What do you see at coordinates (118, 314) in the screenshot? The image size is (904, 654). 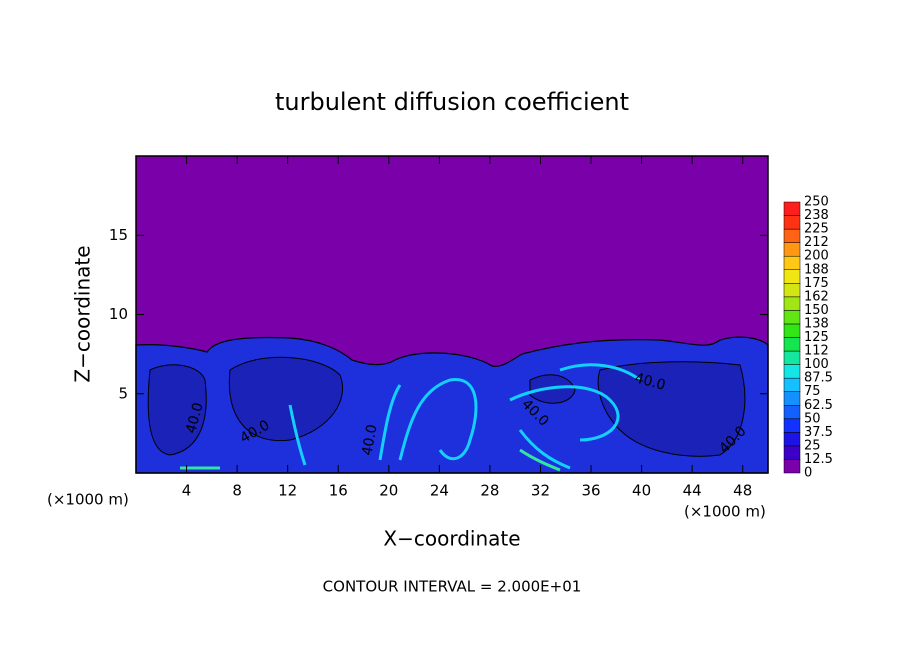 I see `y-tick-label: 10` at bounding box center [118, 314].